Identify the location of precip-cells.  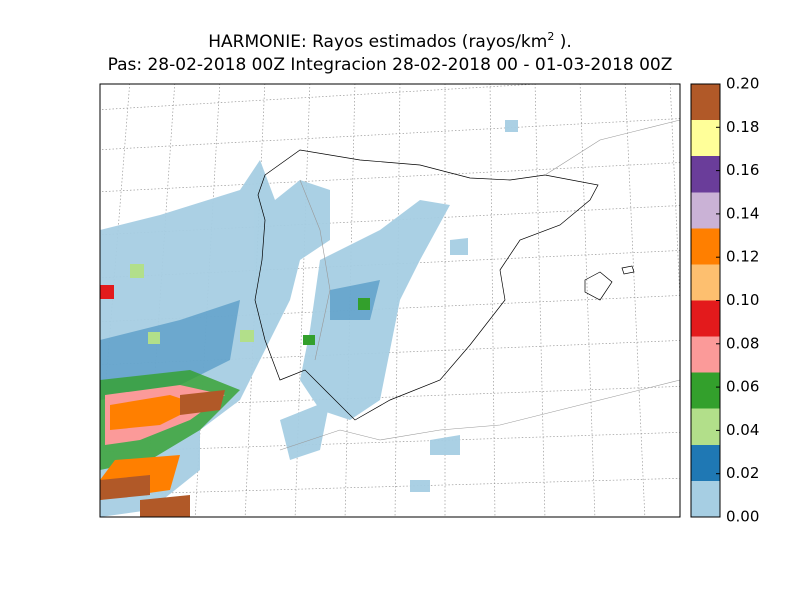
(235, 390).